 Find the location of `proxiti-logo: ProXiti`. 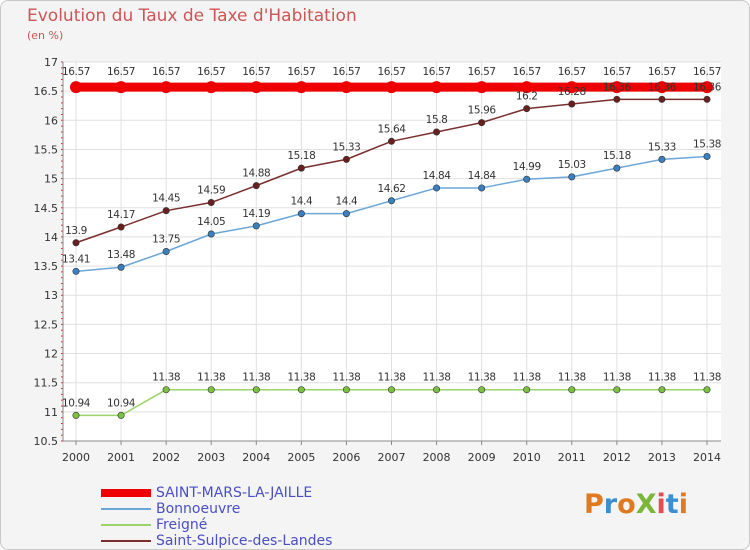

proxiti-logo: ProXiti is located at coordinates (636, 504).